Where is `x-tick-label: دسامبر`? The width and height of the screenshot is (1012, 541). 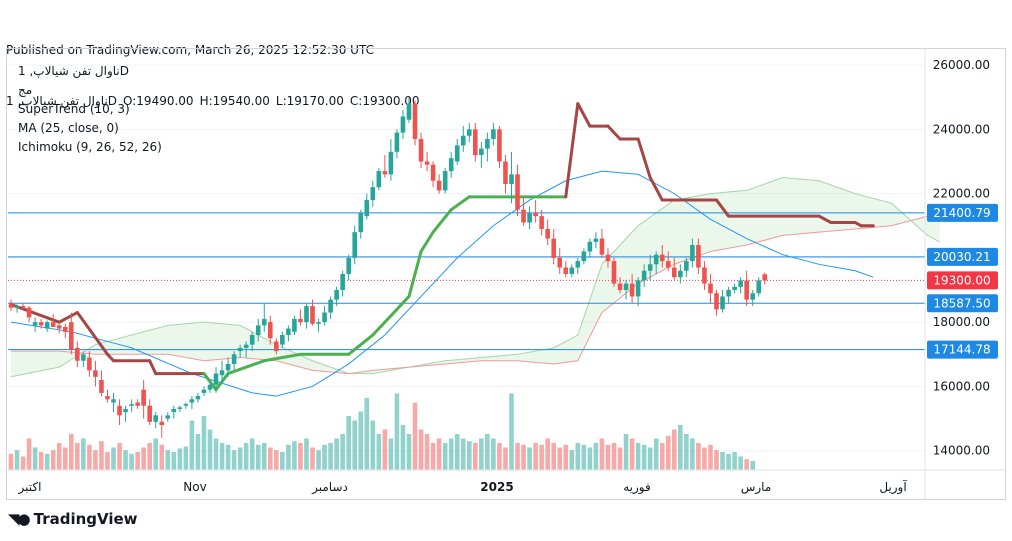
x-tick-label: دسامبر is located at coordinates (329, 487).